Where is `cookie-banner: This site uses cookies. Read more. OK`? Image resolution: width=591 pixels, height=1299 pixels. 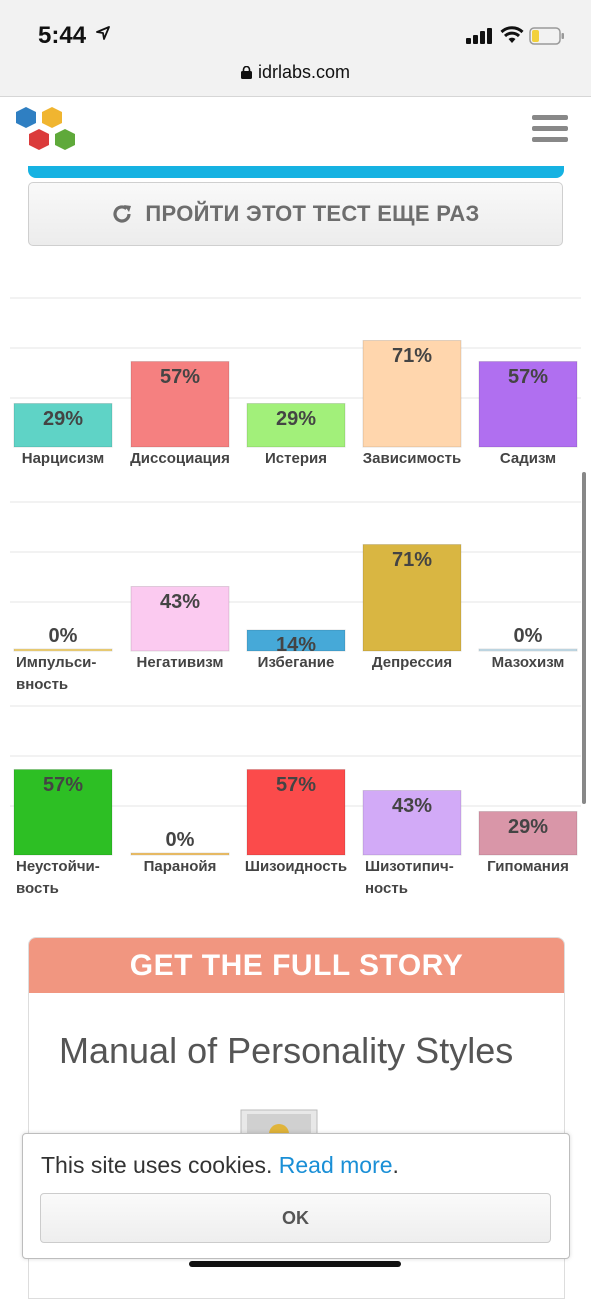
cookie-banner: This site uses cookies. Read more. OK is located at coordinates (296, 1196).